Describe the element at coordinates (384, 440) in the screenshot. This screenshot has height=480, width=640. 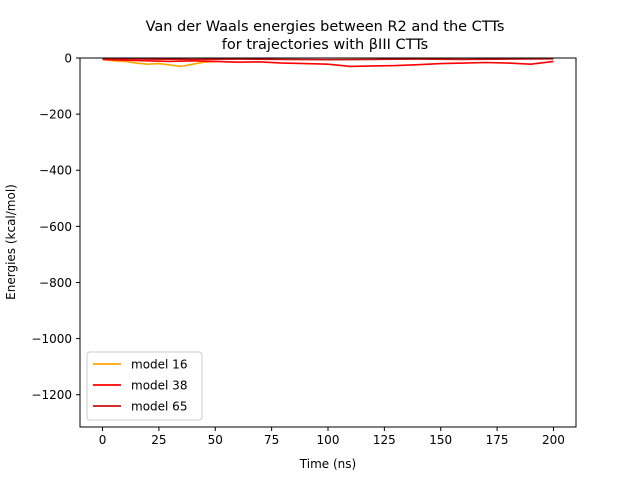
I see `x-tick-label: 125` at that location.